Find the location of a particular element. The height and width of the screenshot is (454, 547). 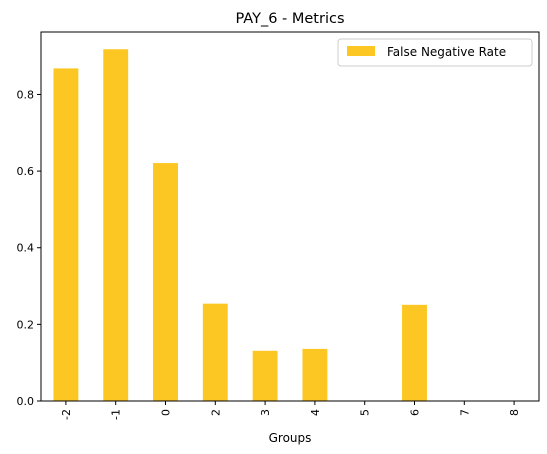

x-tick-label--2: -2 is located at coordinates (66, 414).